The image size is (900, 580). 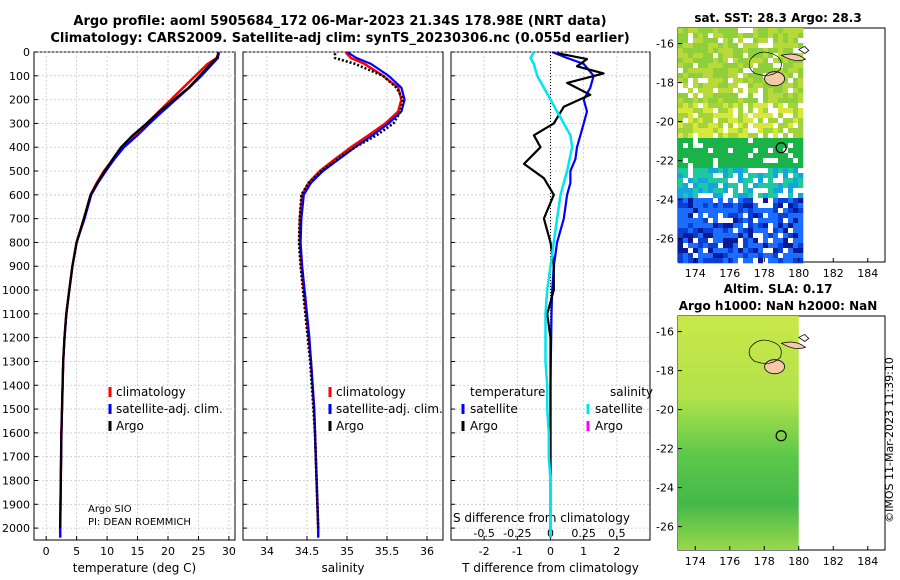 I want to click on map-y-tick-label: -20, so click(x=665, y=410).